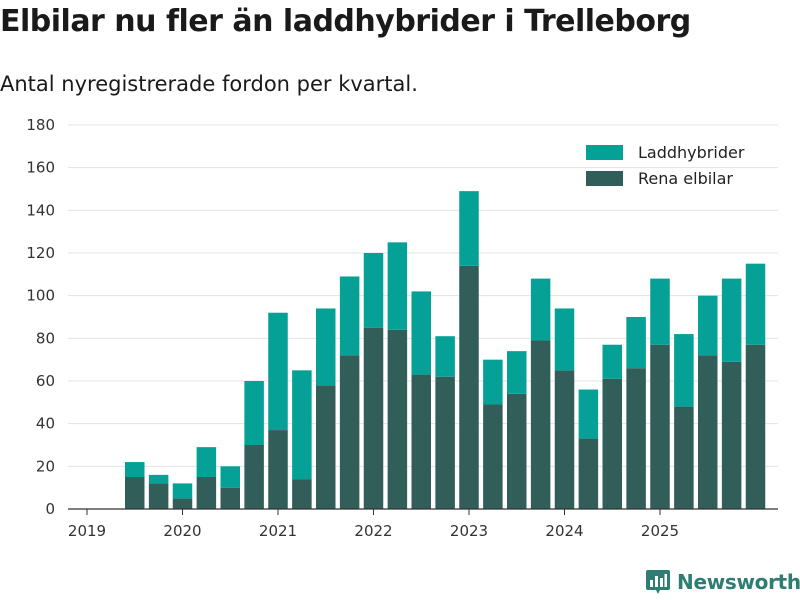 This screenshot has width=800, height=600. What do you see at coordinates (40, 296) in the screenshot?
I see `y-tick-label: 100` at bounding box center [40, 296].